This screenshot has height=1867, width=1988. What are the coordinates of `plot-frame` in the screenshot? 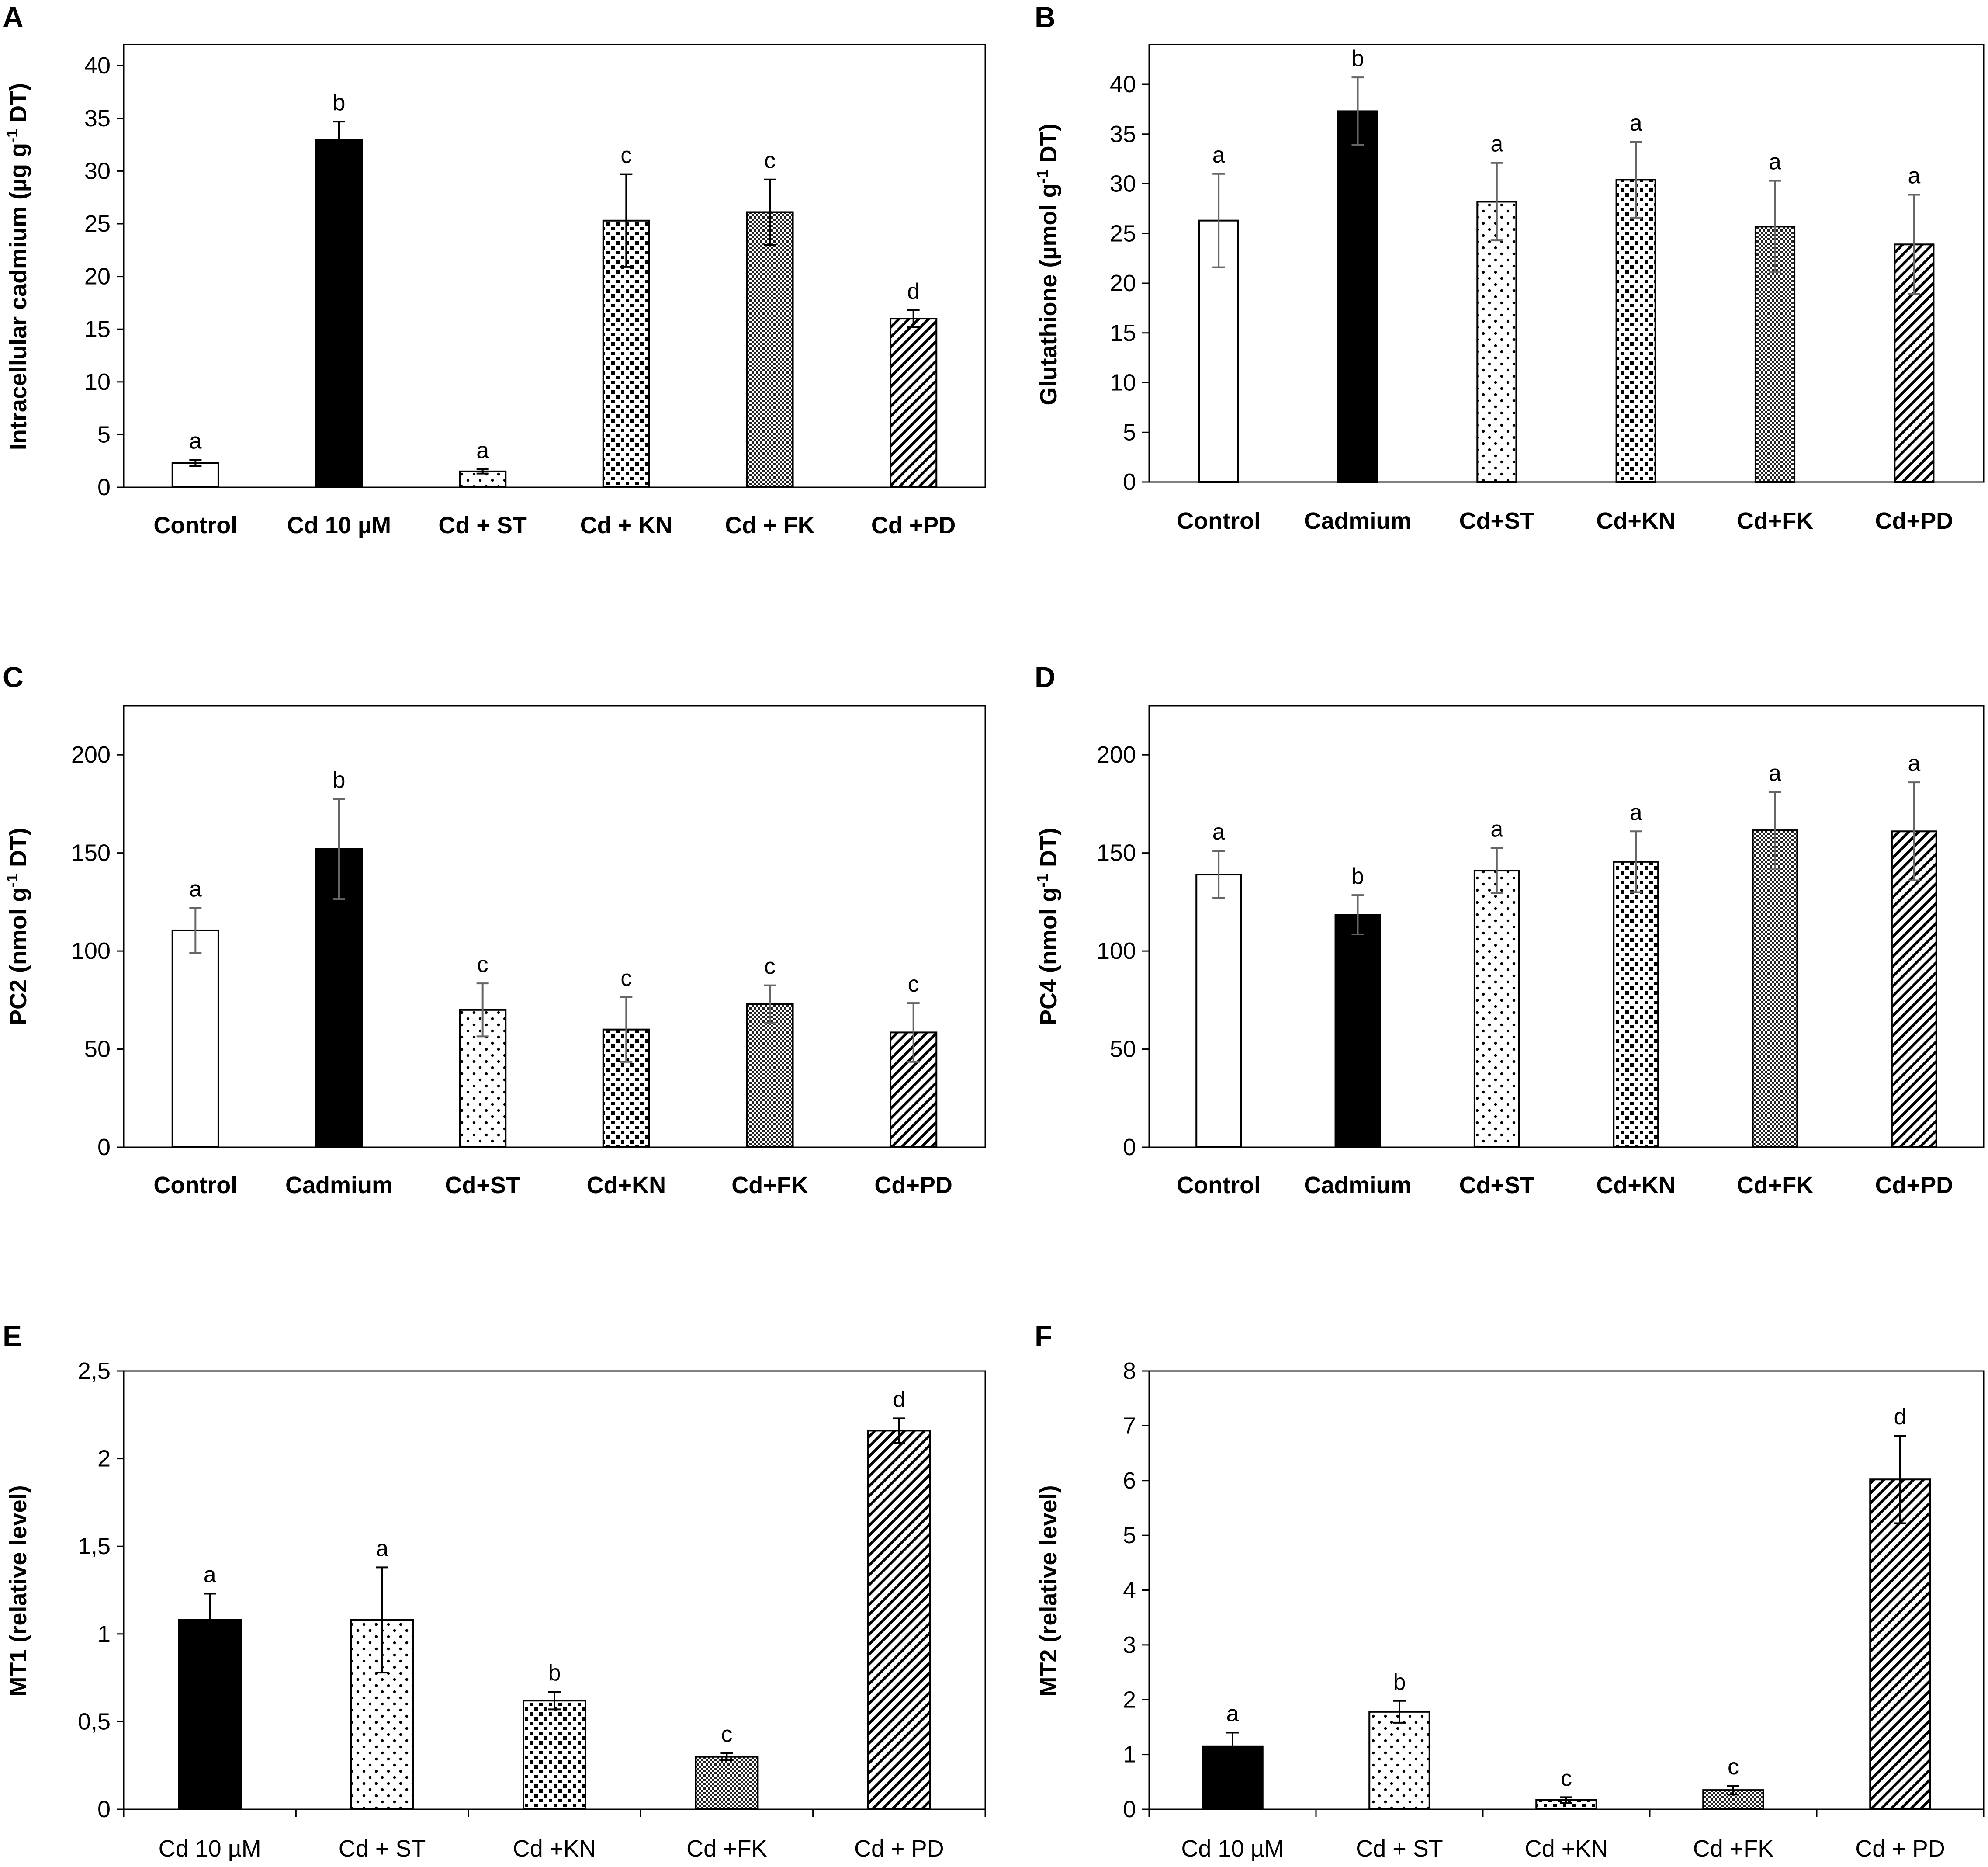 It's located at (554, 926).